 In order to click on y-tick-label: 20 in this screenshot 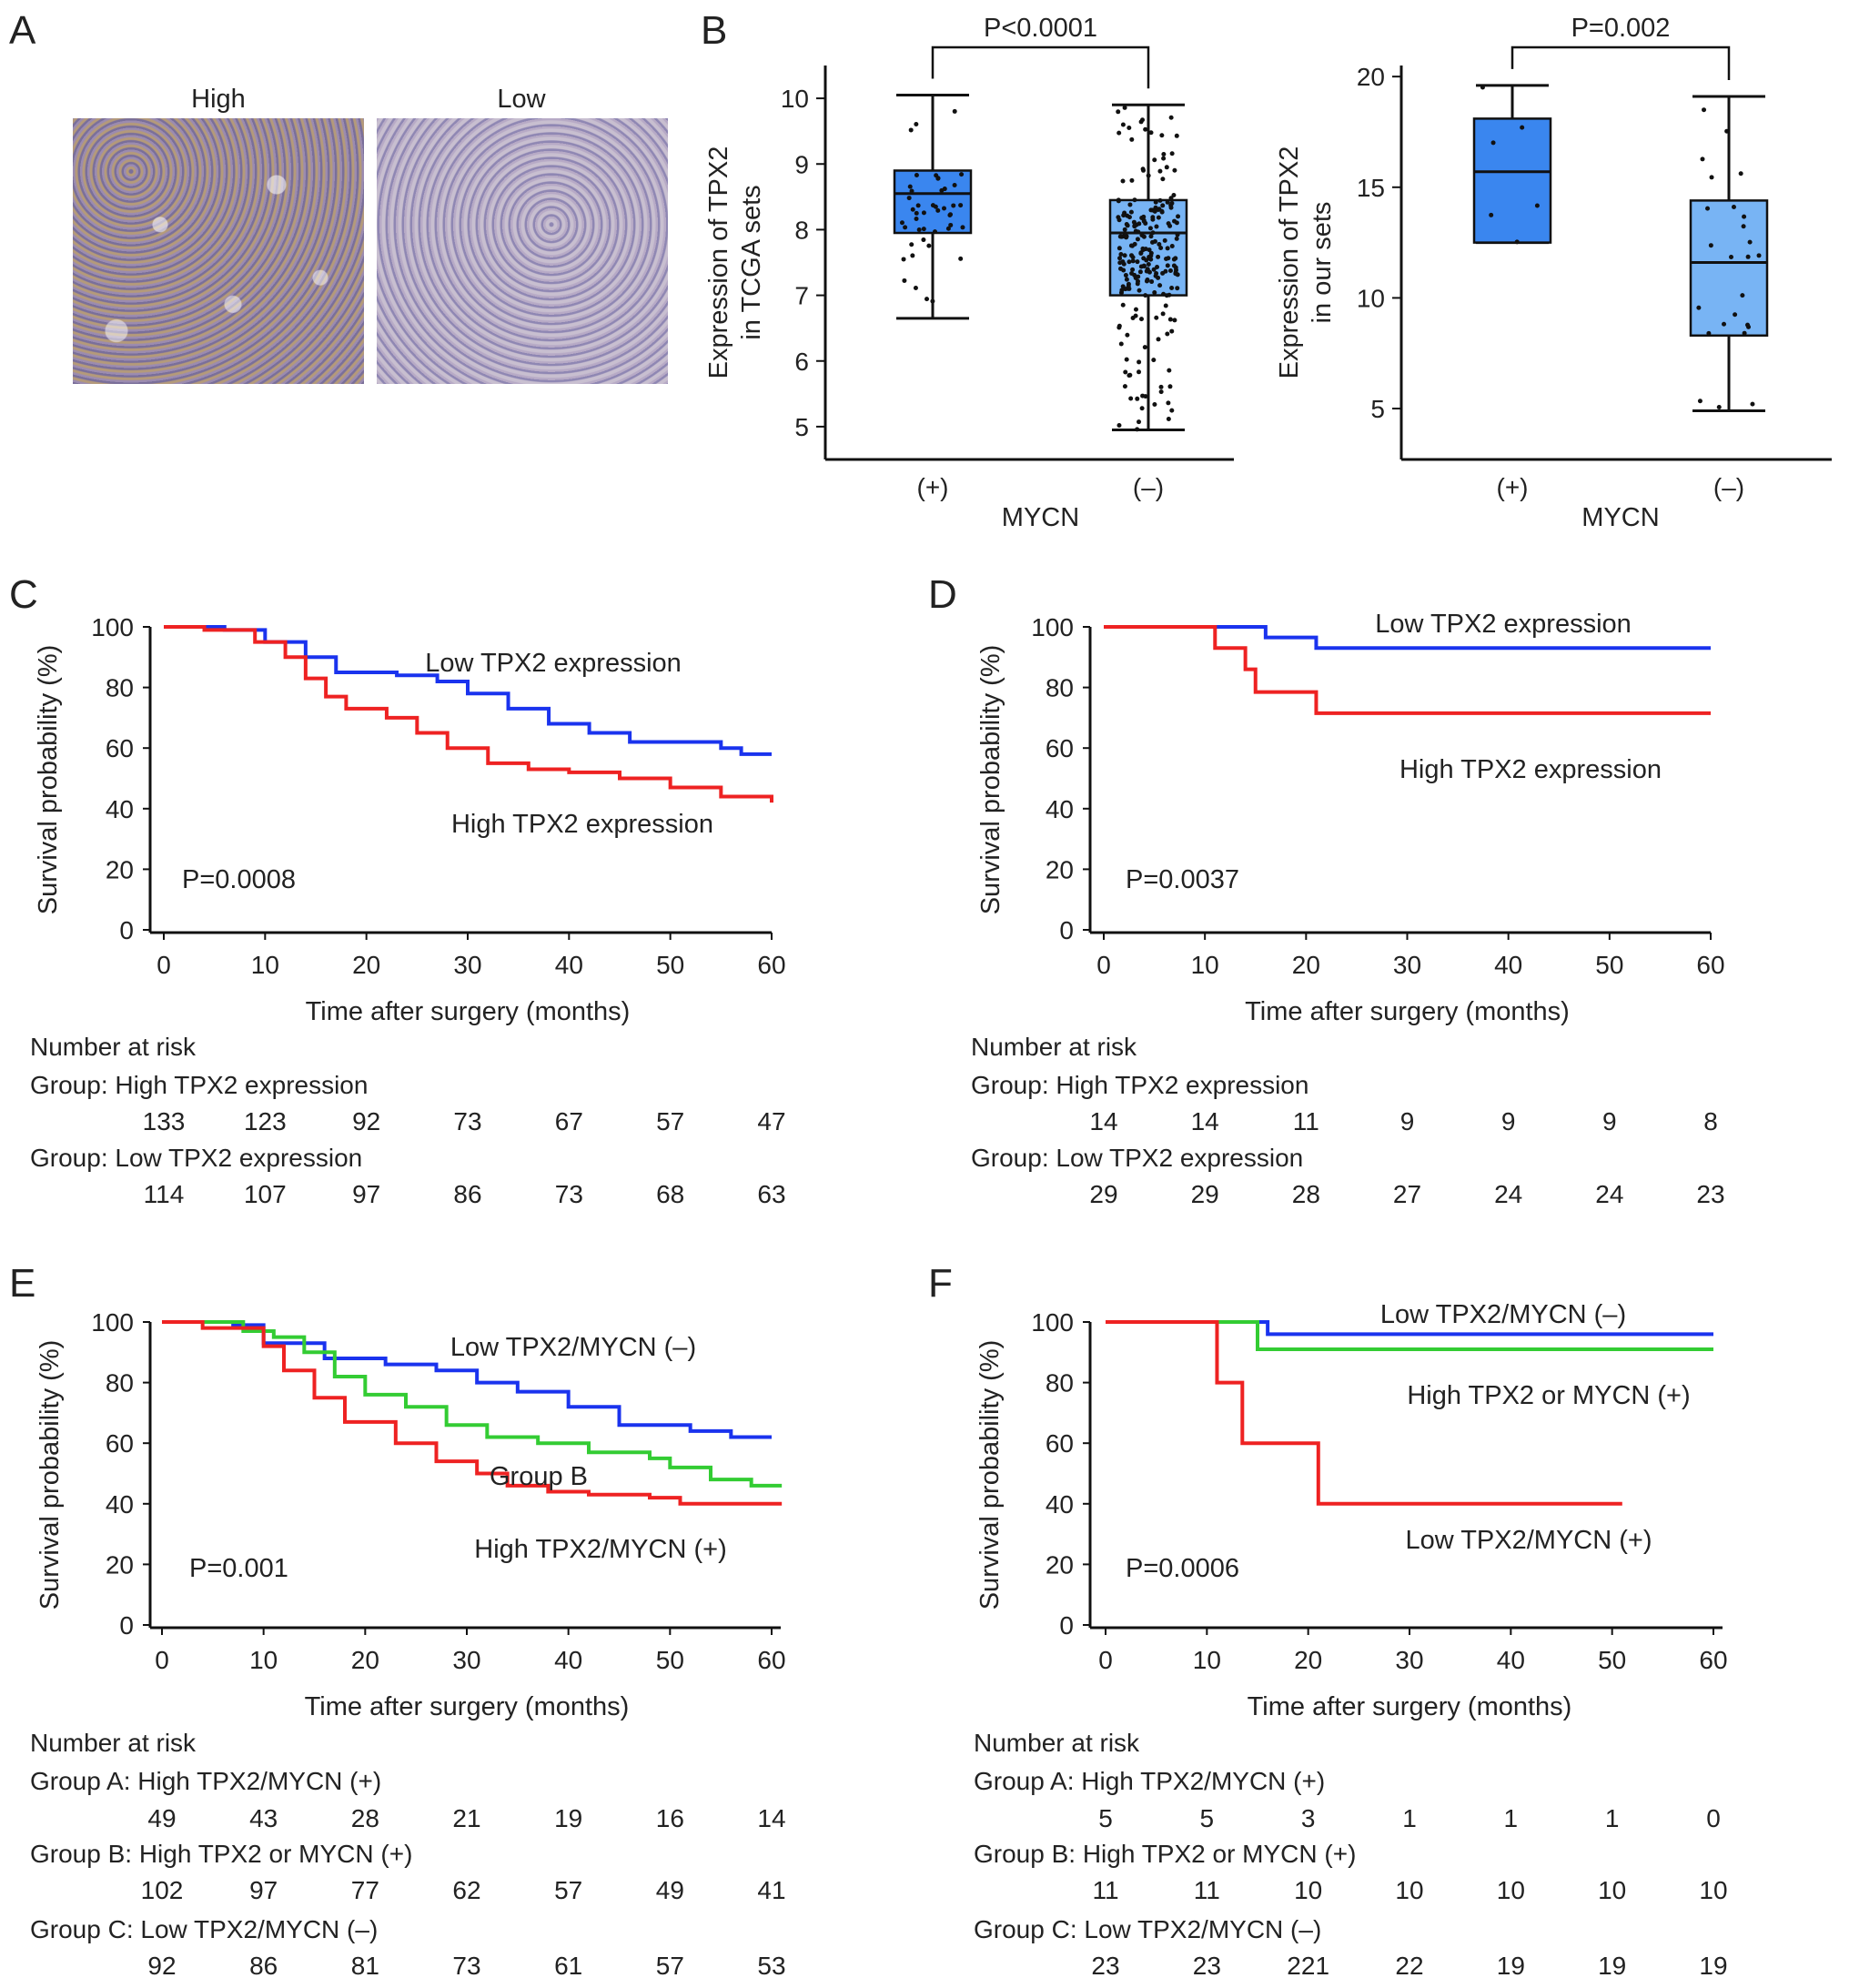, I will do `click(1060, 869)`.